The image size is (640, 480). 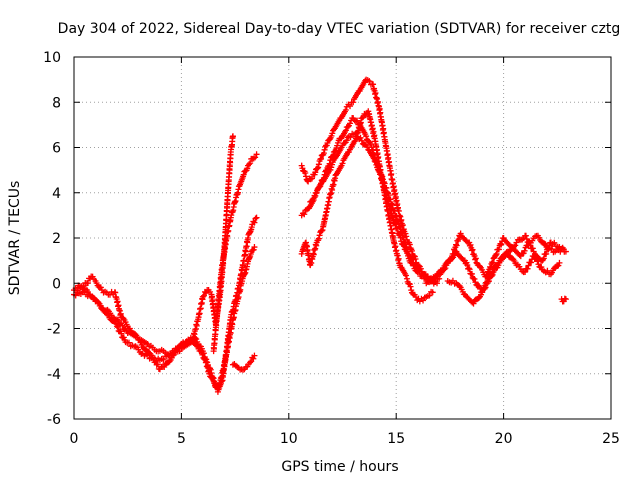 What do you see at coordinates (396, 439) in the screenshot?
I see `x-tick-label: 15` at bounding box center [396, 439].